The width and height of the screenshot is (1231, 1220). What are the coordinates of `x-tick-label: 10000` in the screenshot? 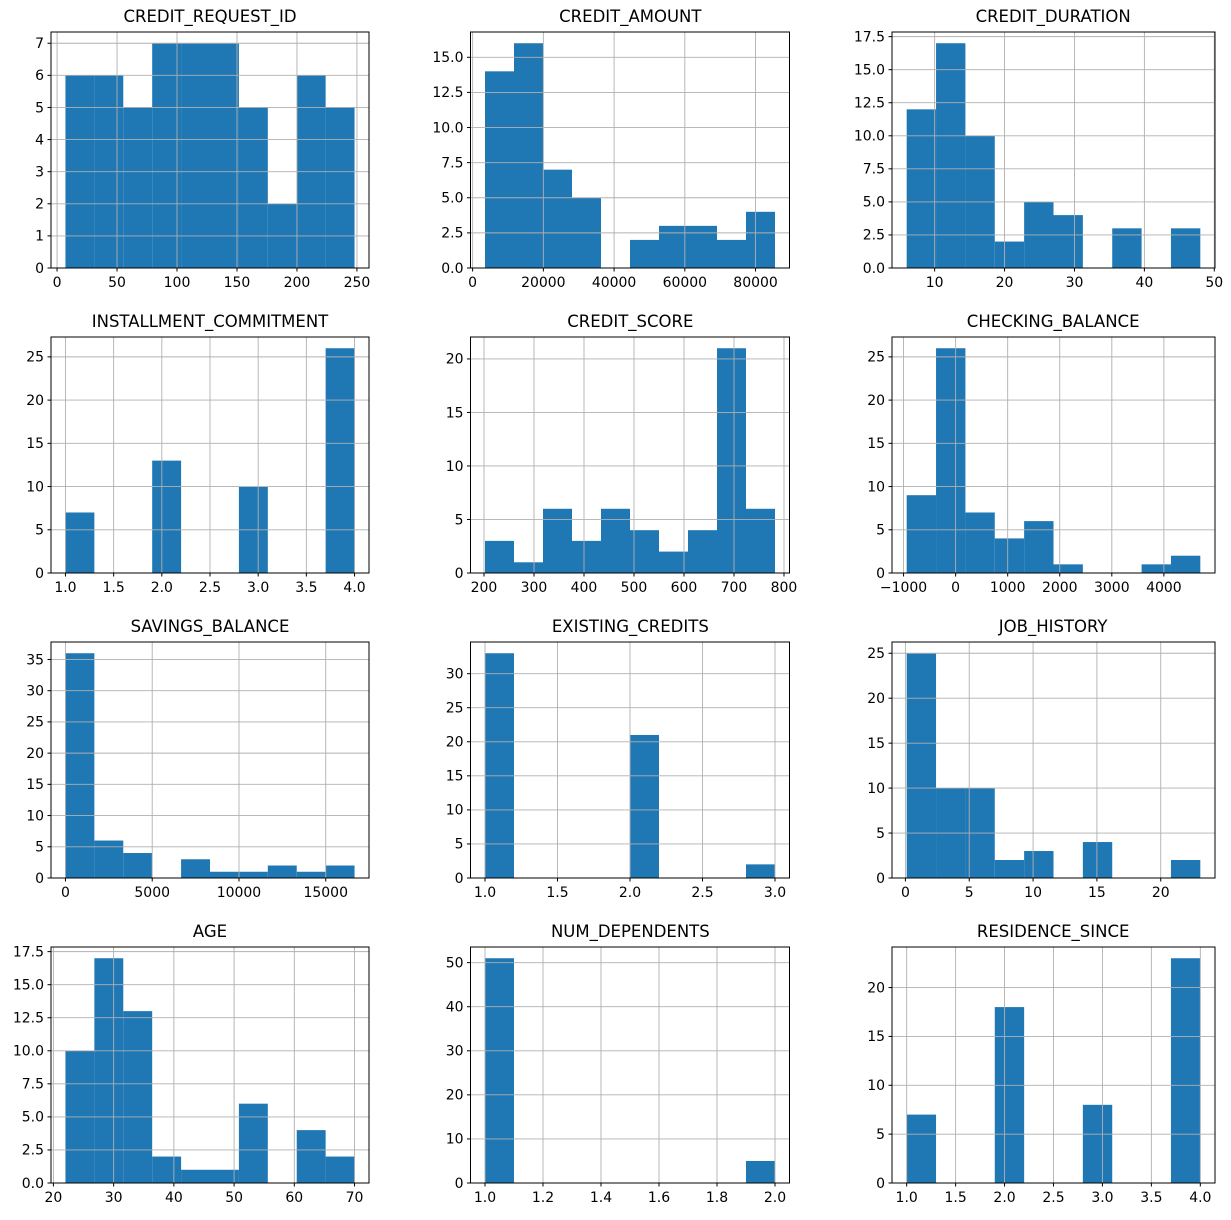 It's located at (239, 893).